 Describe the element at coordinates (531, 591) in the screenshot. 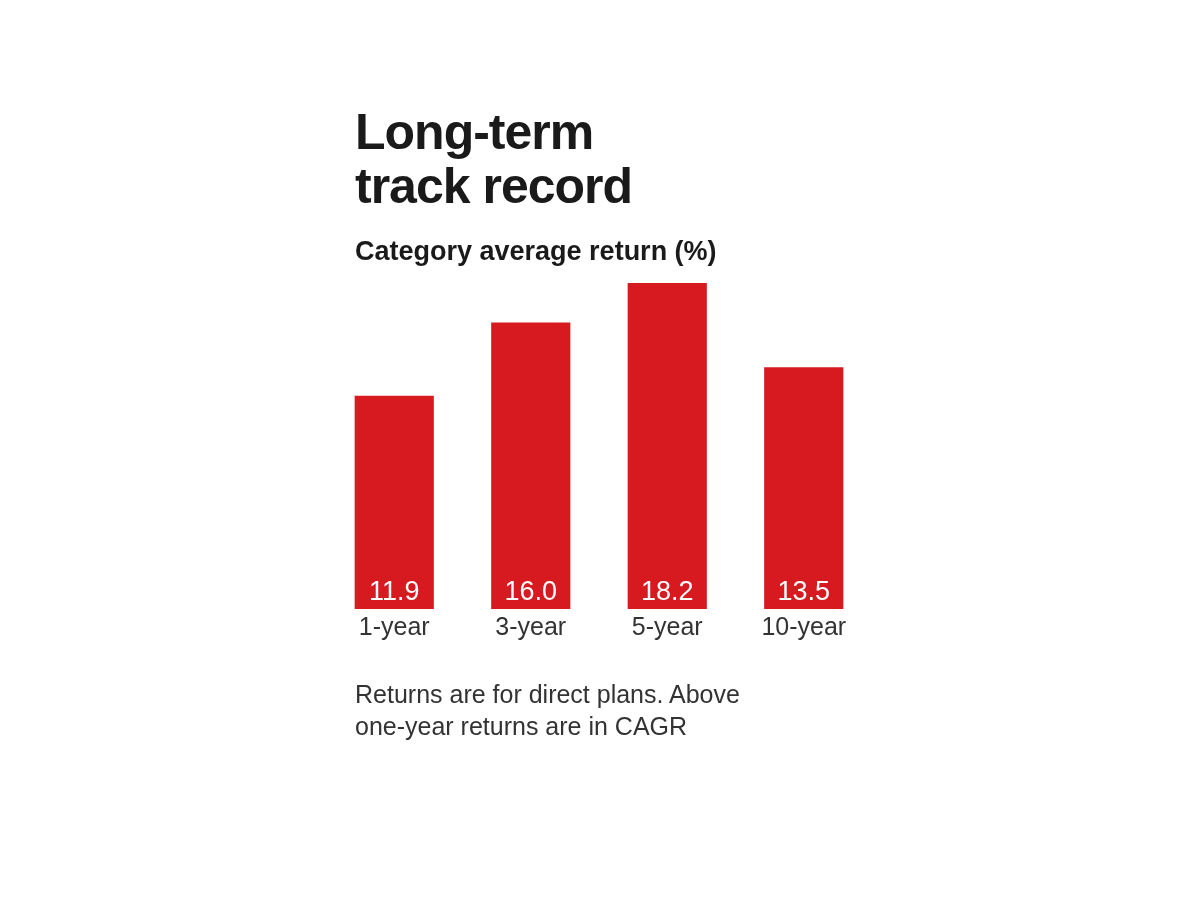

I see `data-label: 16.0` at that location.